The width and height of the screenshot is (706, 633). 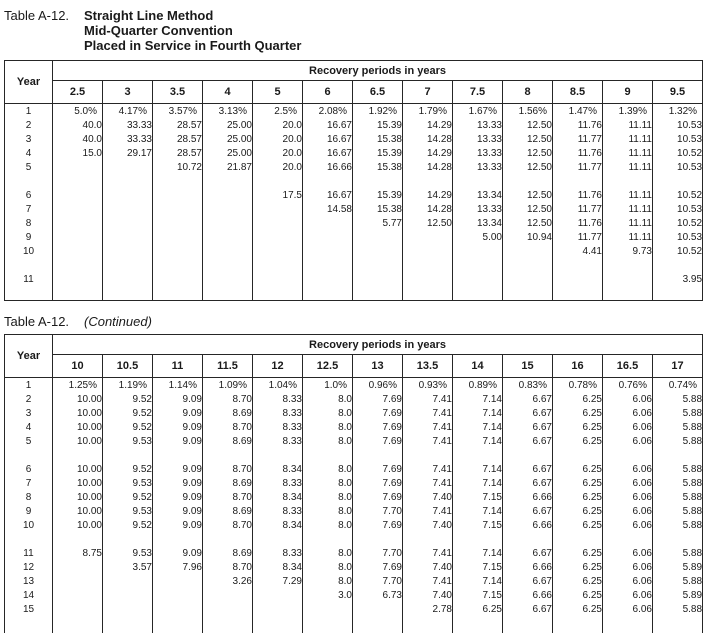 I want to click on value-cell: 28.57, so click(x=177, y=139).